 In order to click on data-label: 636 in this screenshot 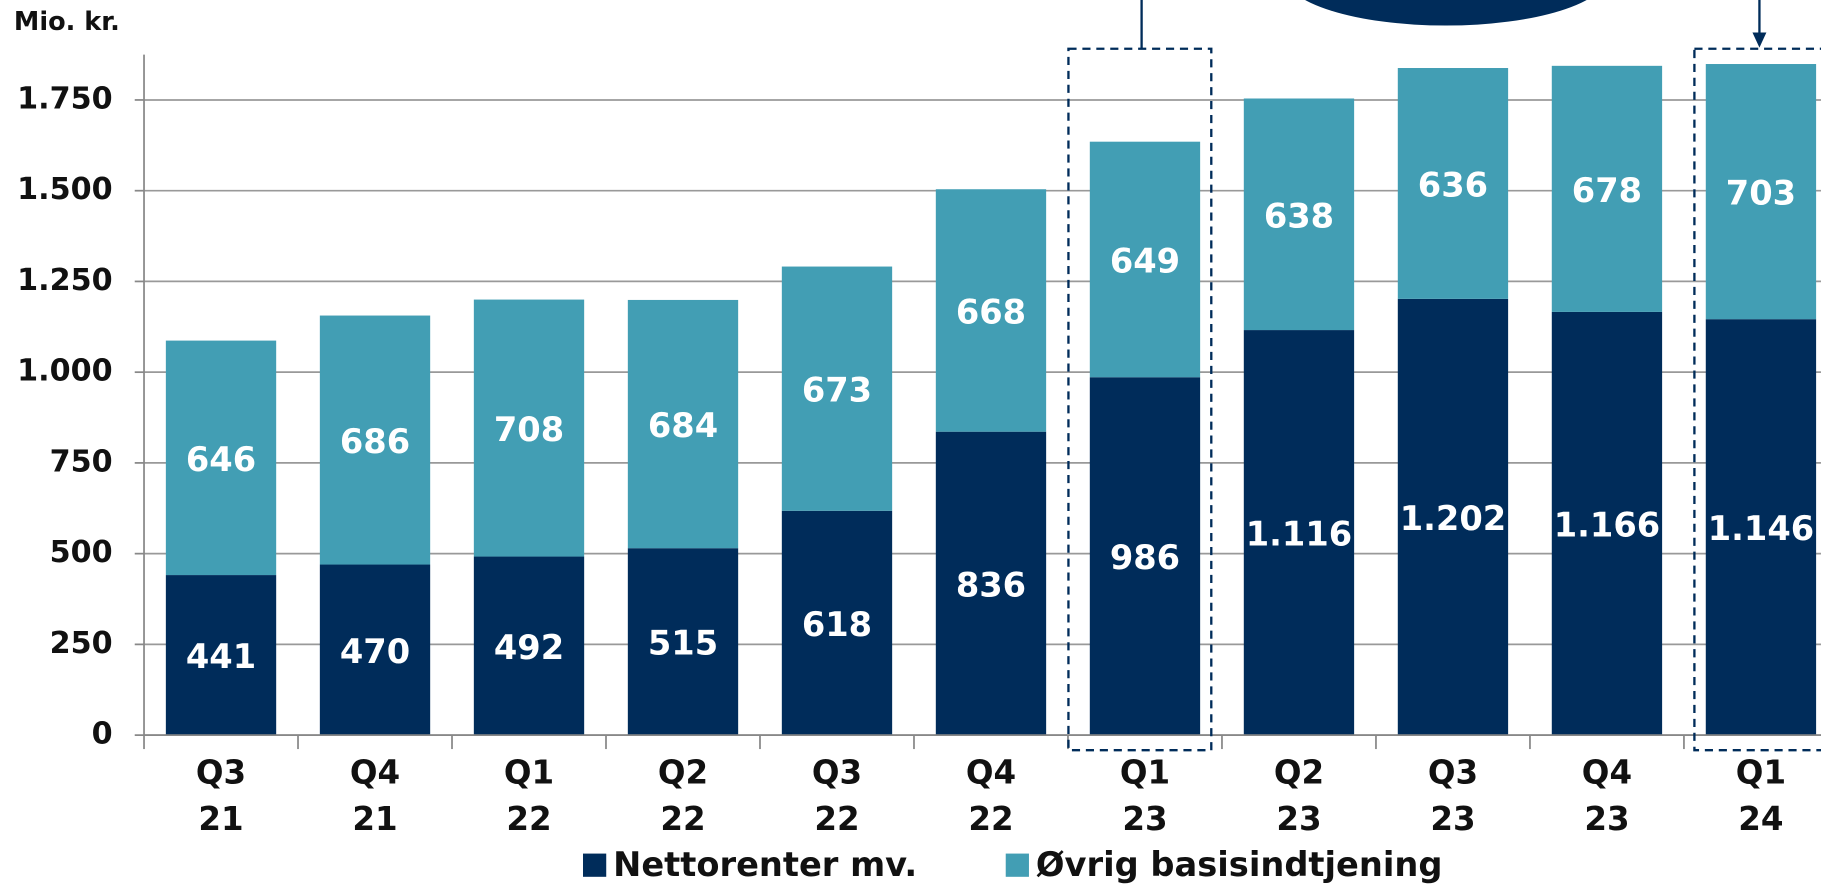, I will do `click(1453, 184)`.